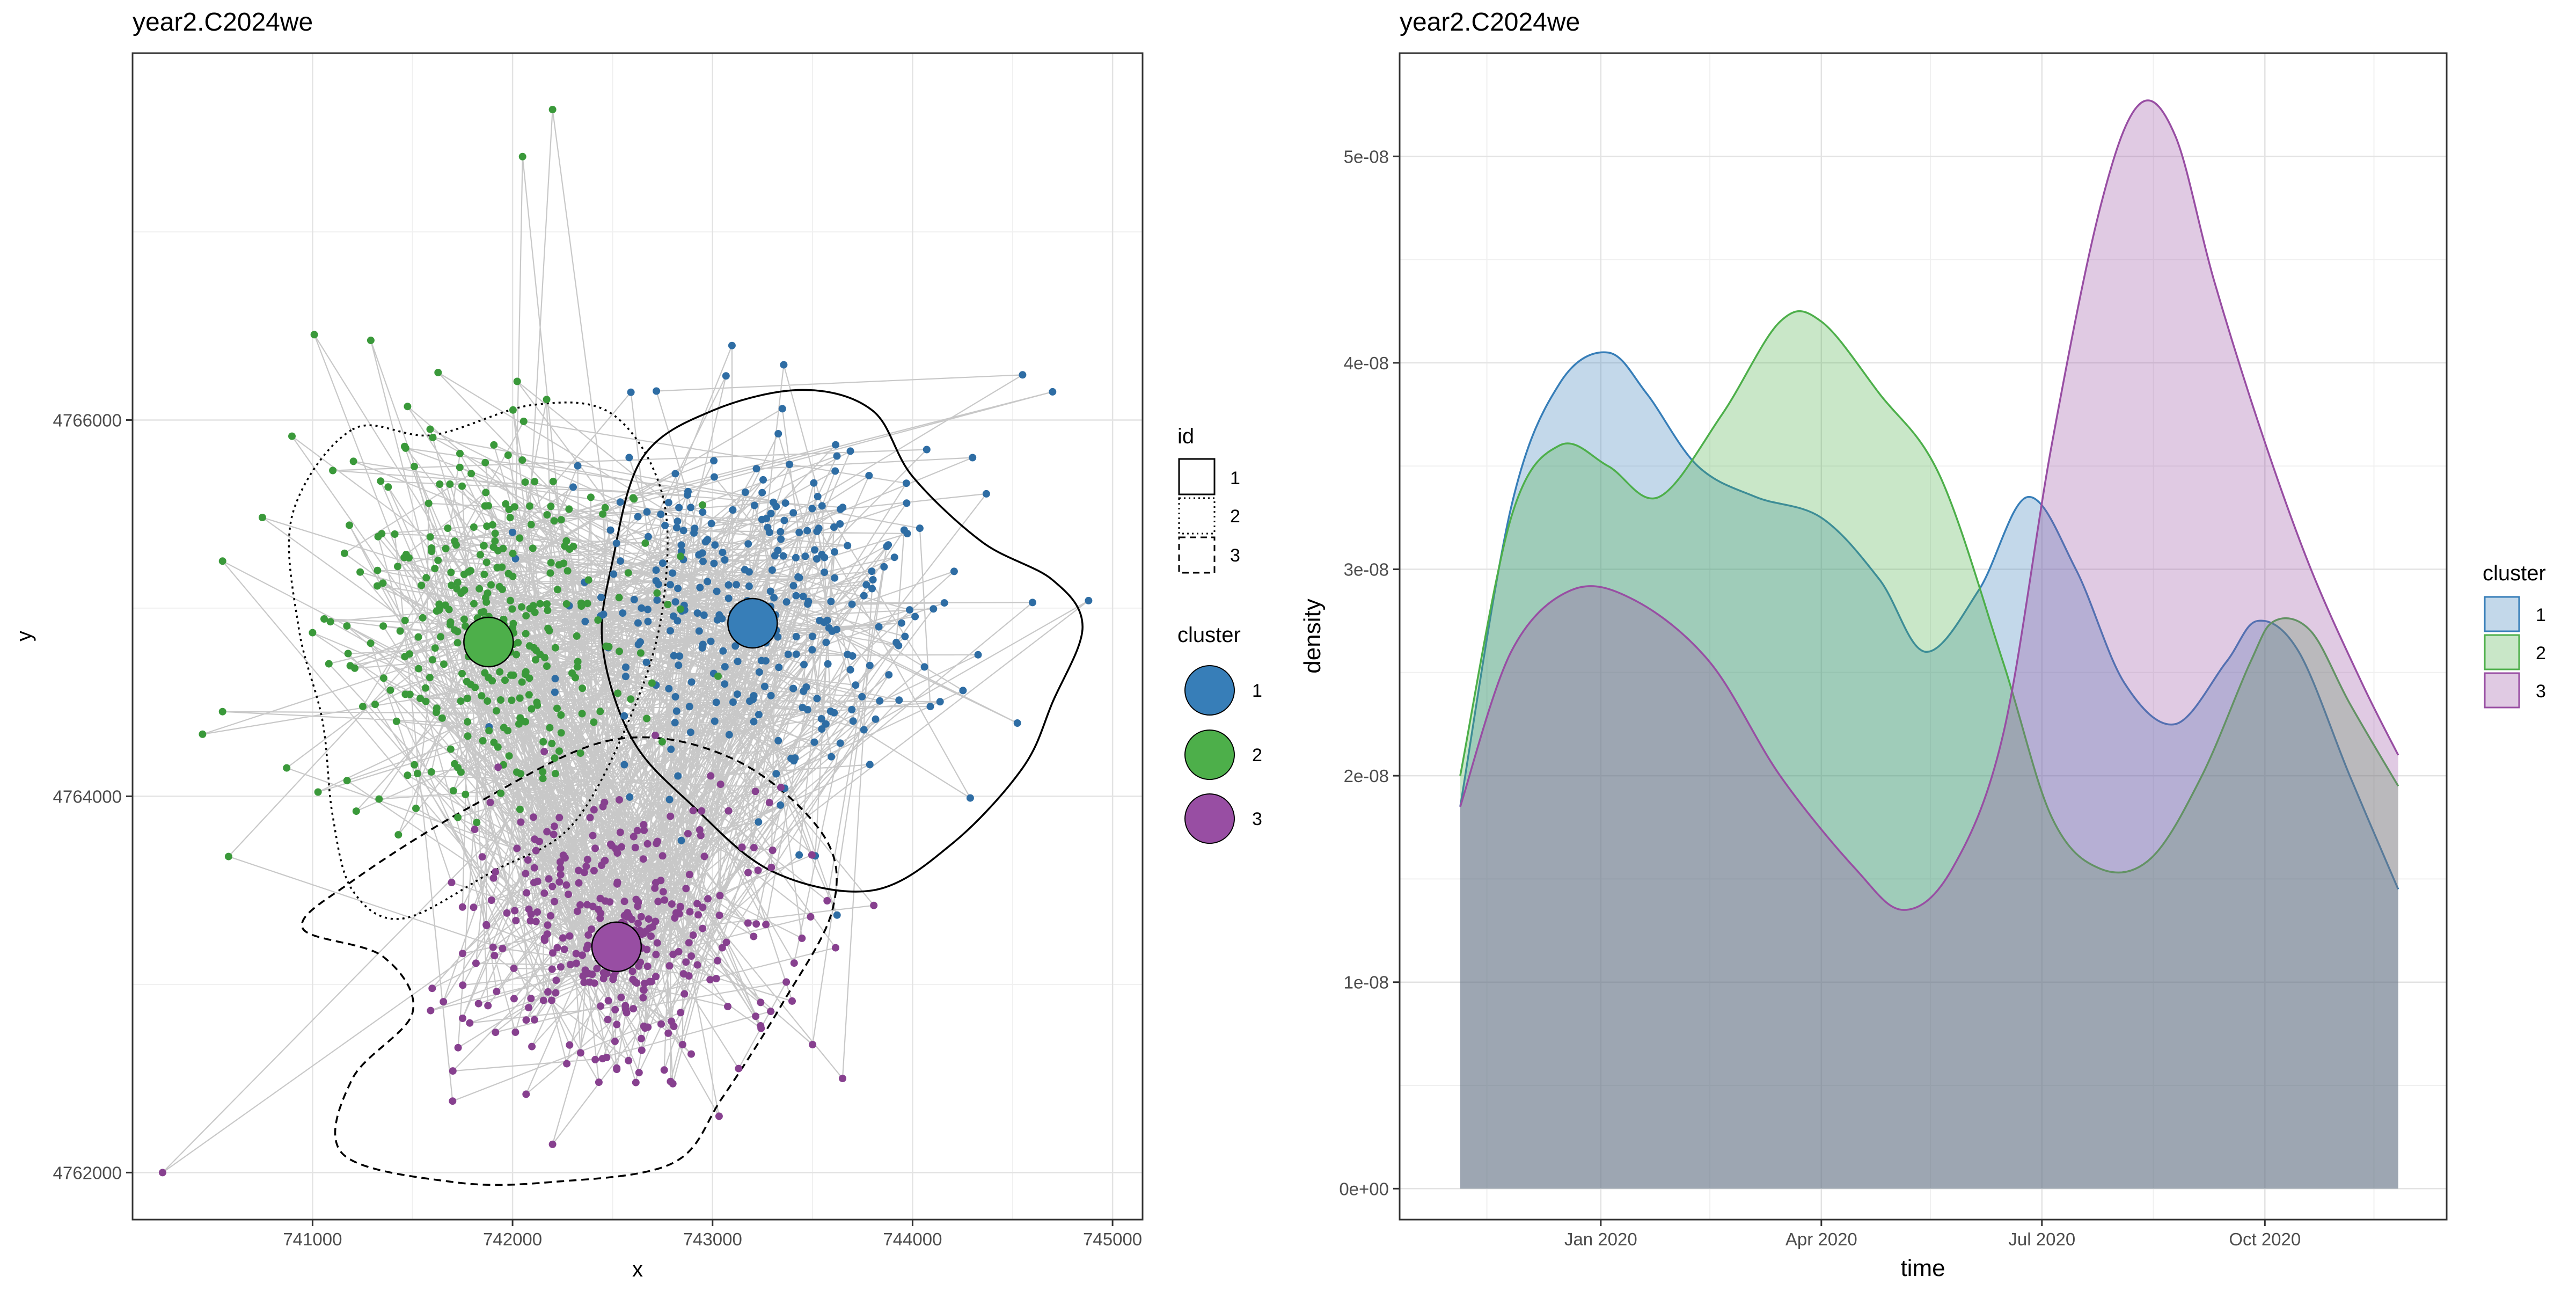 The image size is (2576, 1291). I want to click on density-x-tick-label: Jan 2020, so click(1600, 1239).